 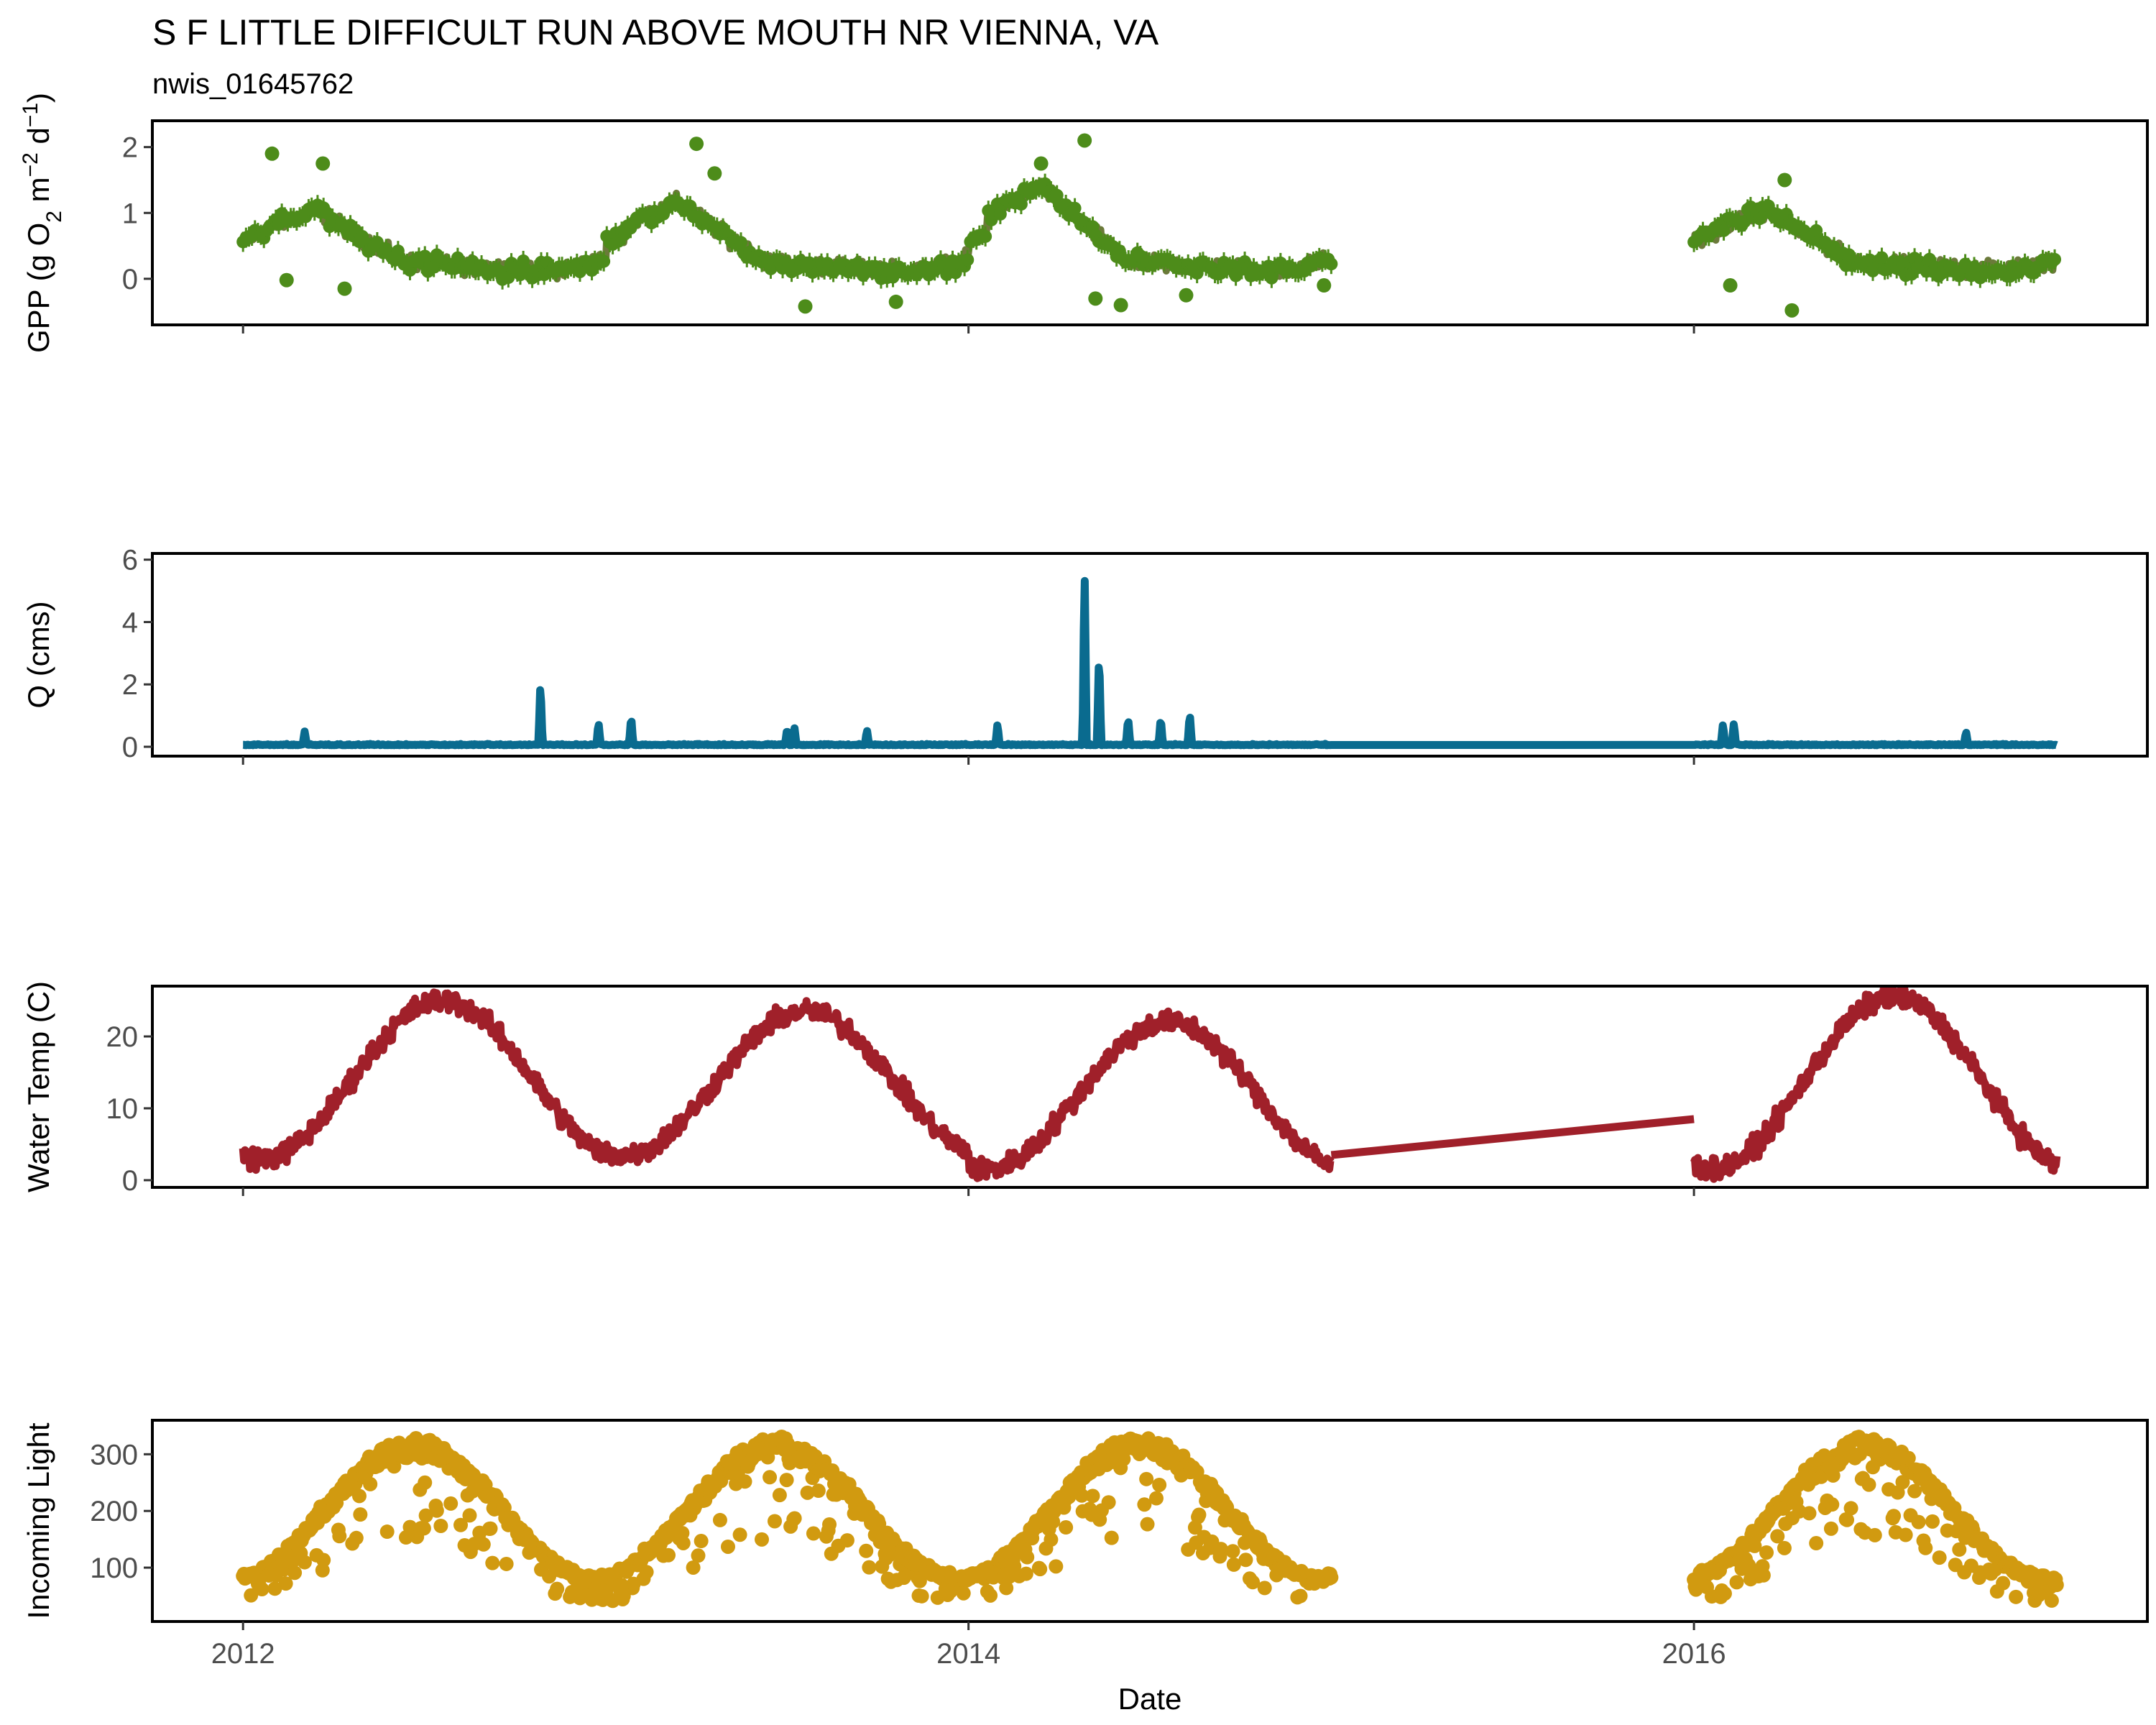 What do you see at coordinates (1694, 1654) in the screenshot?
I see `x-tick-label: 2016` at bounding box center [1694, 1654].